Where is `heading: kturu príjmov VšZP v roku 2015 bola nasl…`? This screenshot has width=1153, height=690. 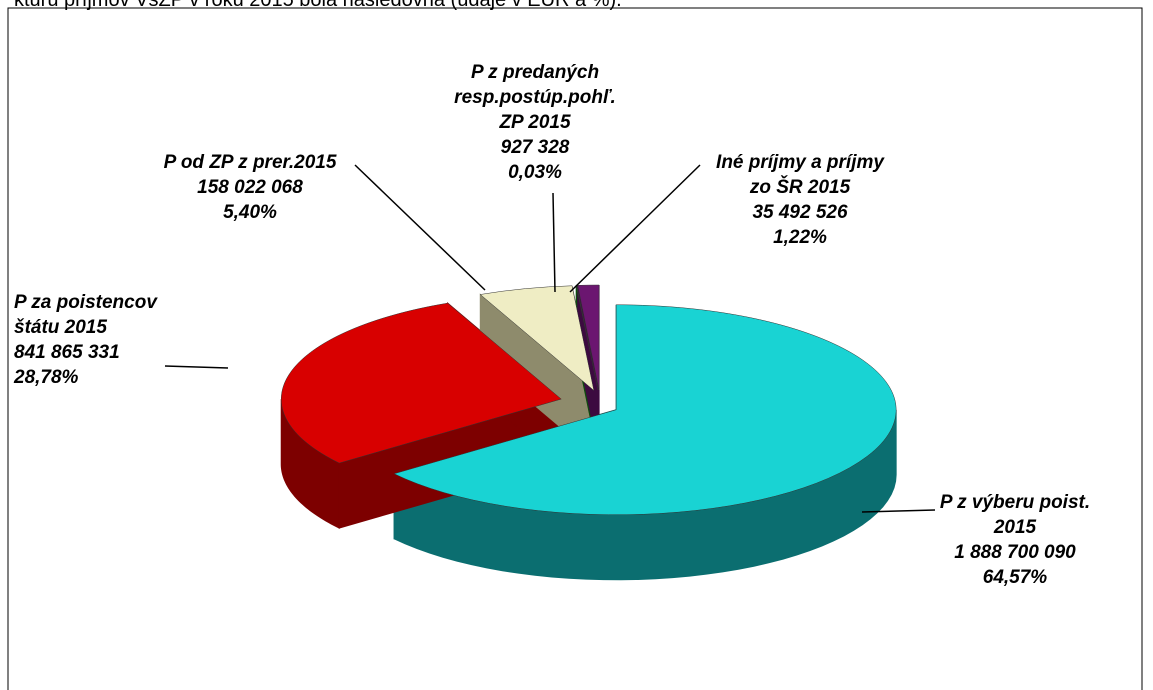
heading: kturu príjmov VšZP v roku 2015 bola nasl… is located at coordinates (318, 5).